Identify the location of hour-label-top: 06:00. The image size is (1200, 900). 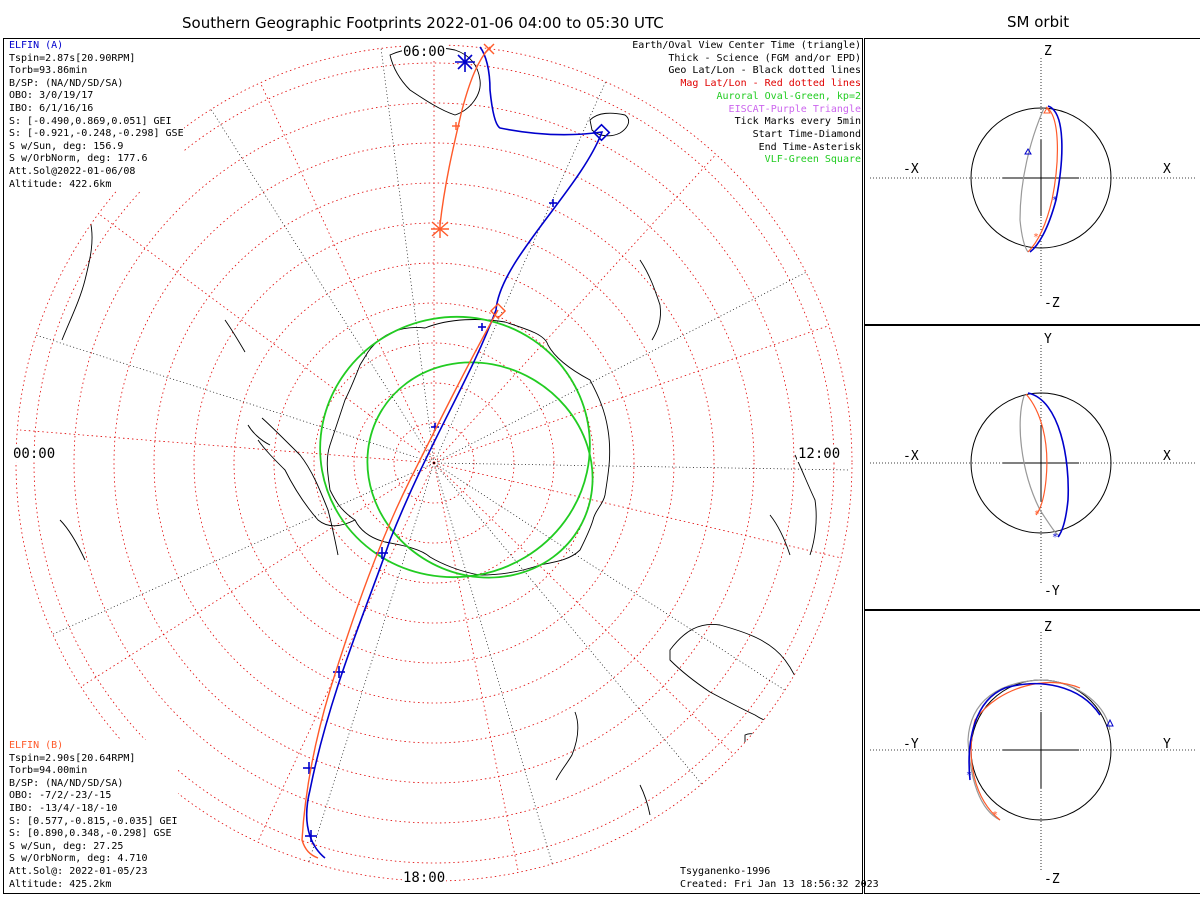
(424, 52).